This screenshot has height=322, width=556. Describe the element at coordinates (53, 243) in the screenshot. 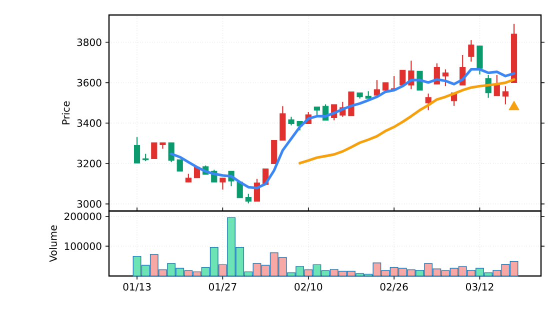

I see `y-axis-title: Volume` at that location.